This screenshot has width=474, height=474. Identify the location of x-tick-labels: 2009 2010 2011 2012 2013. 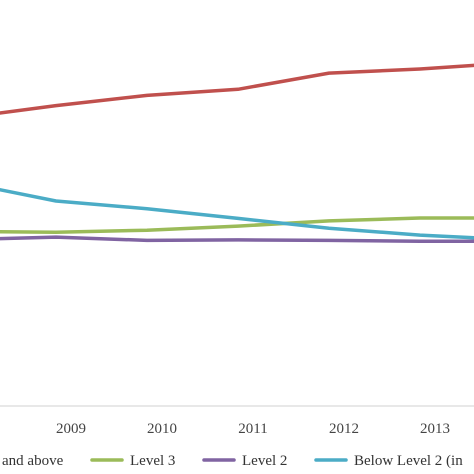
(253, 429).